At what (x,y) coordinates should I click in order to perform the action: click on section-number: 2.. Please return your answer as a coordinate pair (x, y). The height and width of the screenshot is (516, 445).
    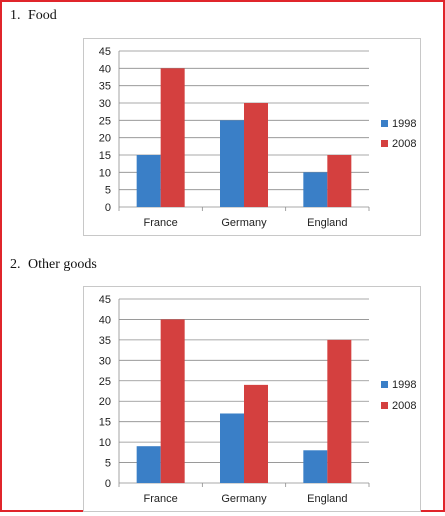
    Looking at the image, I should click on (15, 264).